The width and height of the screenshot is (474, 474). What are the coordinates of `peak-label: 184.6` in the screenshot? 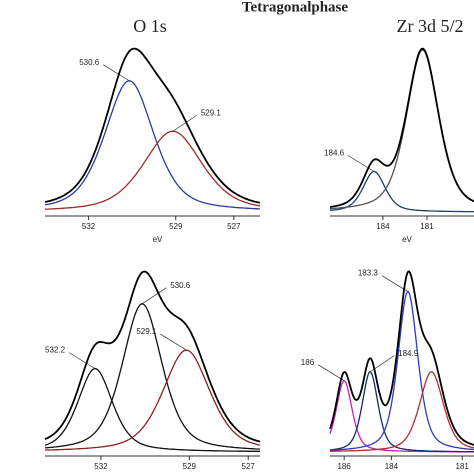 It's located at (334, 153).